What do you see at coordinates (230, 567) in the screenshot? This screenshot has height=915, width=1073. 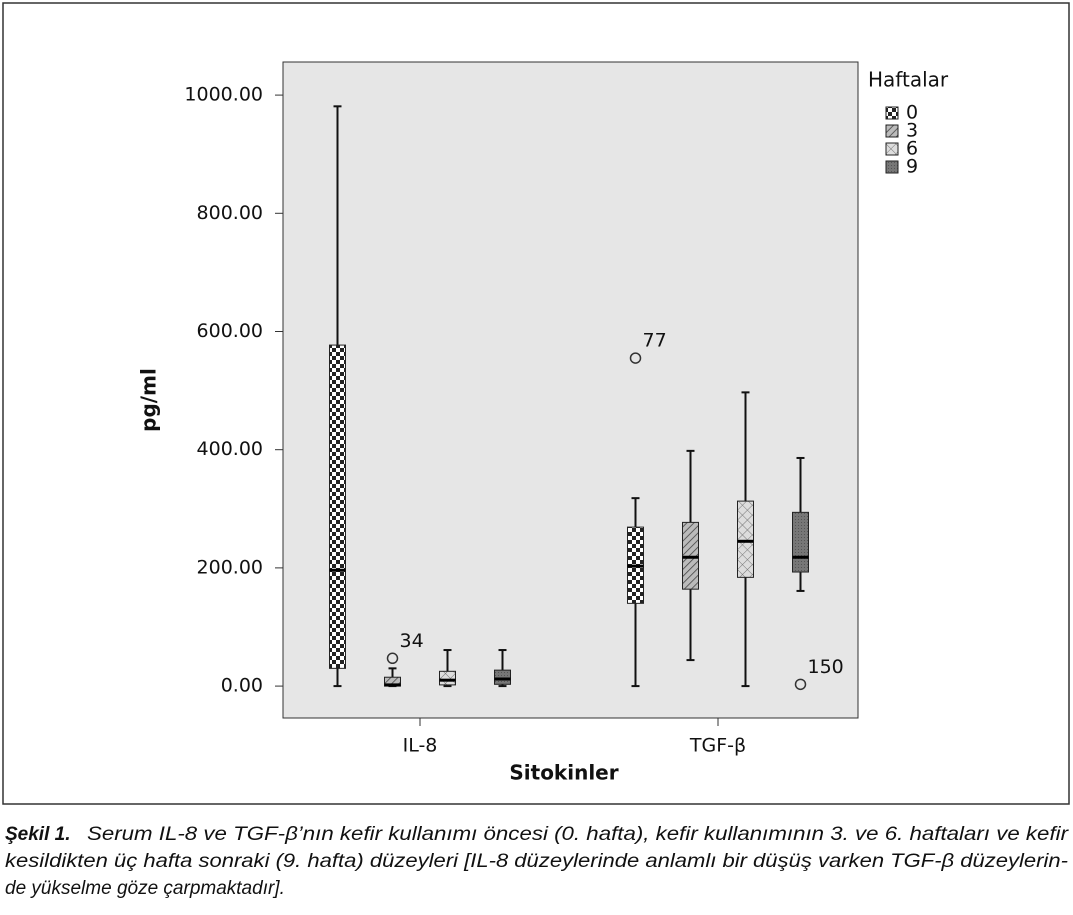 I see `y-tick-label: 200.00` at bounding box center [230, 567].